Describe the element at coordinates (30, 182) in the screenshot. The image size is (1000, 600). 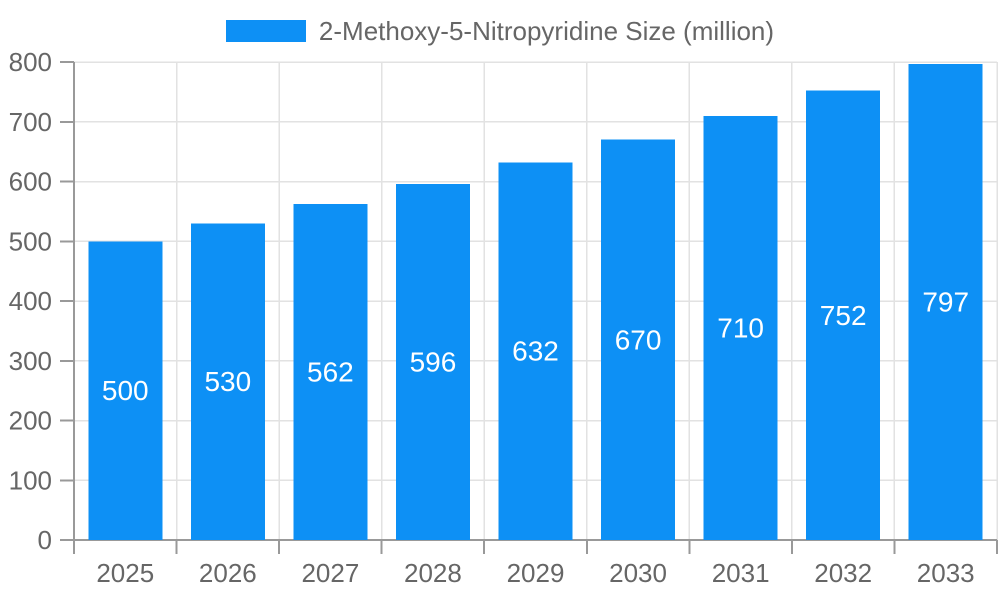
I see `y-tick-label: 600` at that location.